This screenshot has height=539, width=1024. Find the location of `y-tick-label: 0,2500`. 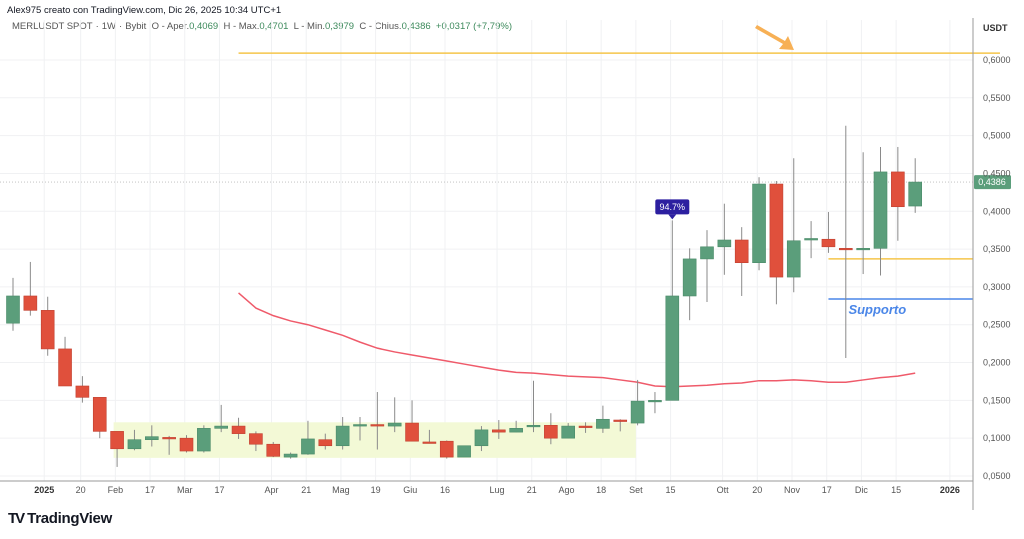

y-tick-label: 0,2500 is located at coordinates (997, 325).